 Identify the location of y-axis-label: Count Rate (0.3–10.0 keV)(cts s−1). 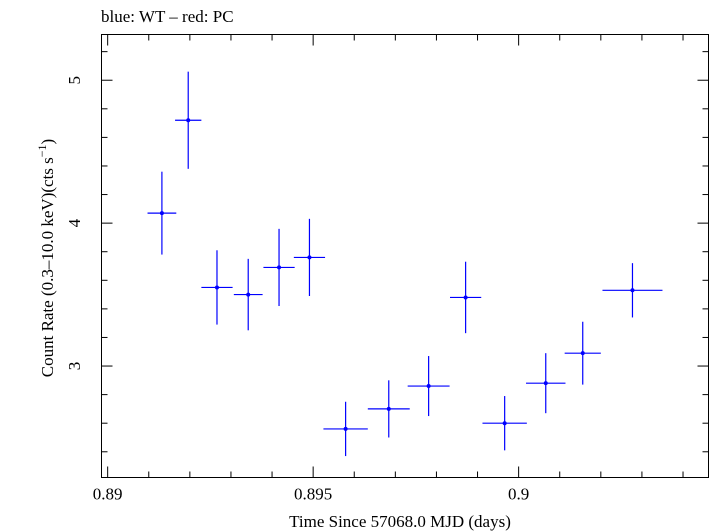
(46, 258).